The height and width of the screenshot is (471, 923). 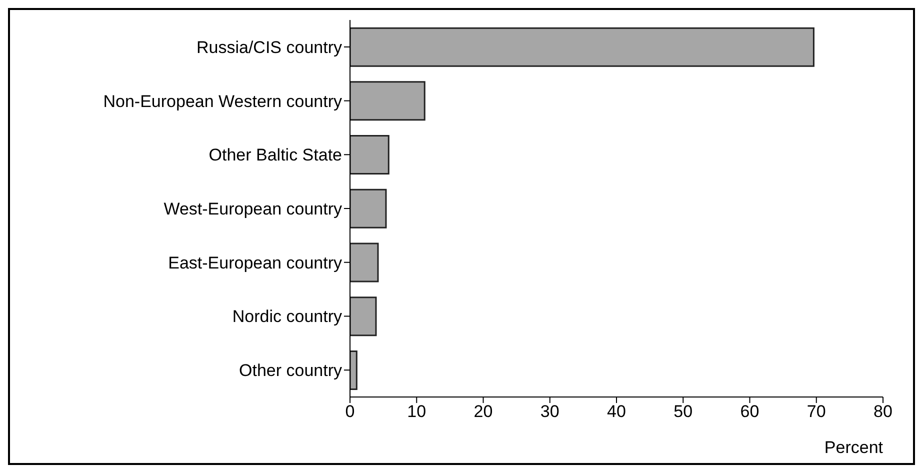 I want to click on x-tick-label: 50, so click(x=683, y=412).